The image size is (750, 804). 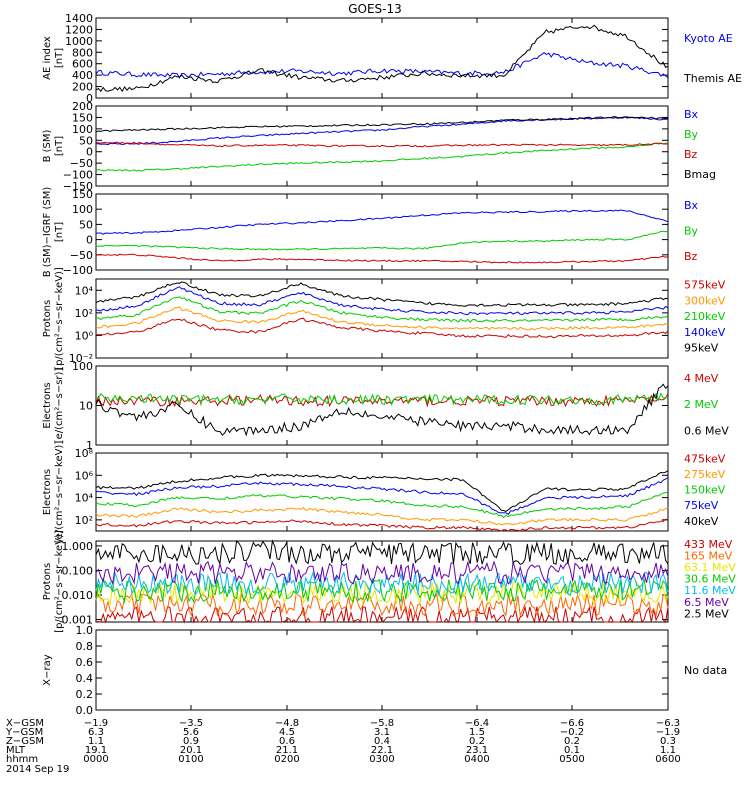 I want to click on series-line-140kev, so click(x=382, y=301).